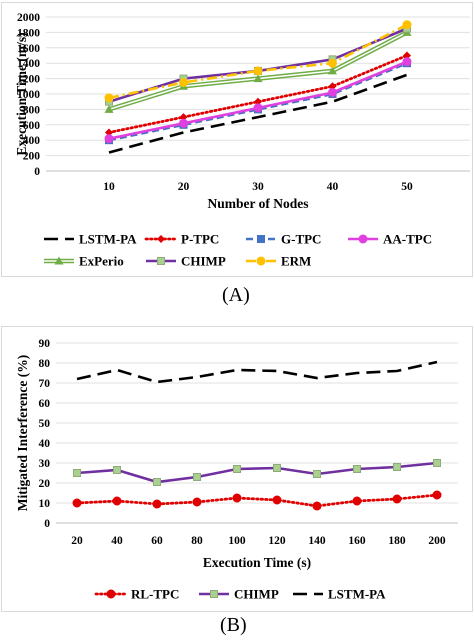 Image resolution: width=474 pixels, height=640 pixels. I want to click on chart-a-legend-chimp-label: CHIMP, so click(203, 261).